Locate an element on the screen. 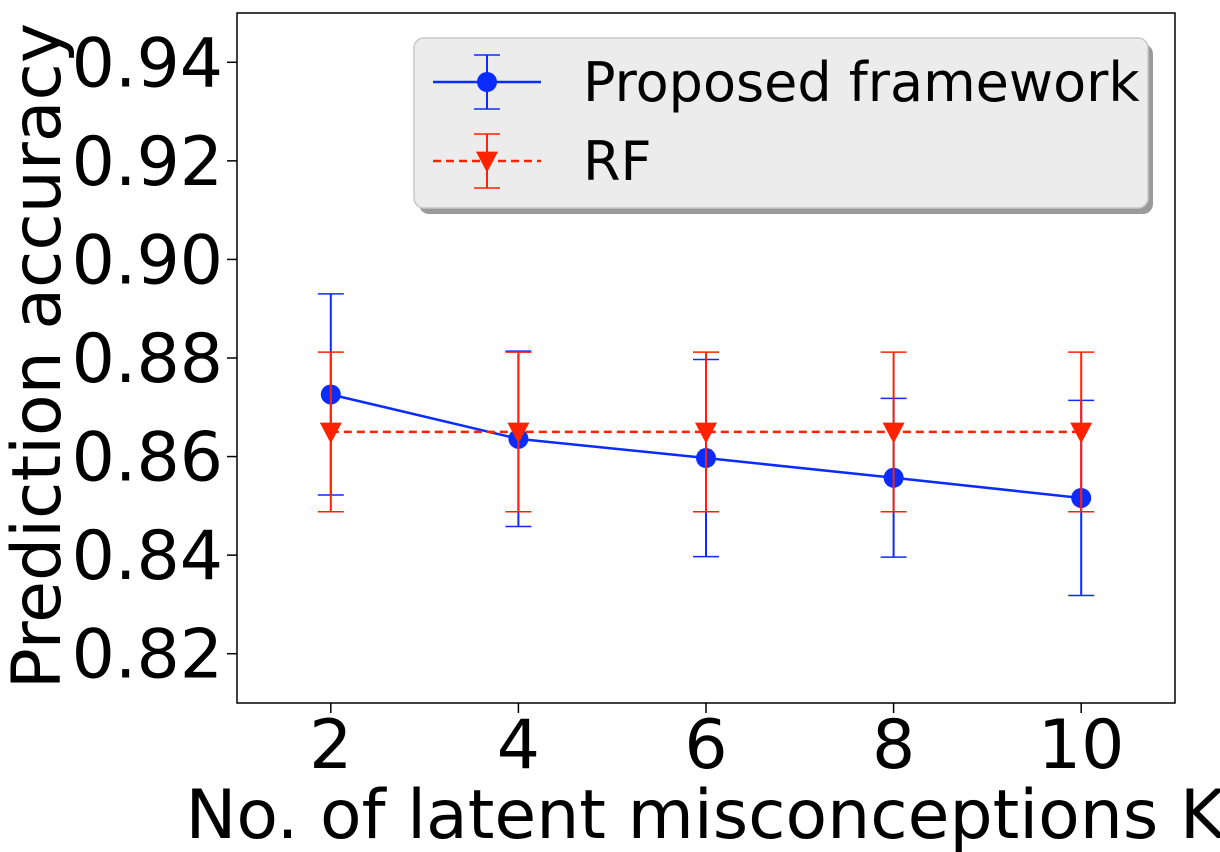 The height and width of the screenshot is (852, 1220). legend-entry-0: Proposed framework is located at coordinates (786, 82).